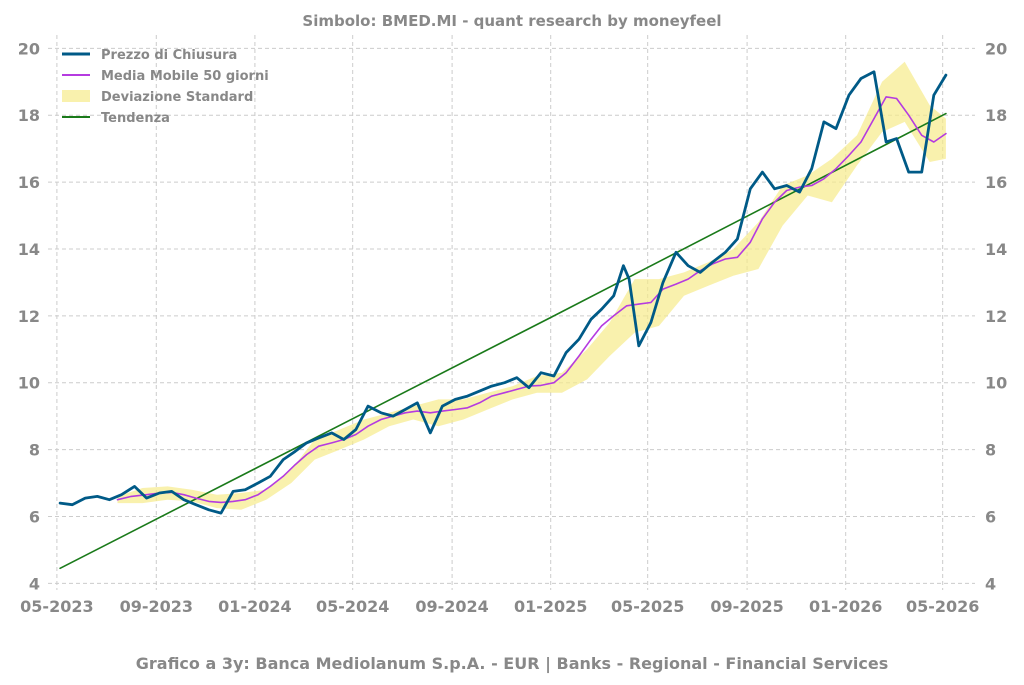 The image size is (1024, 685). Describe the element at coordinates (34, 516) in the screenshot. I see `y-tick-left-6: 6` at that location.